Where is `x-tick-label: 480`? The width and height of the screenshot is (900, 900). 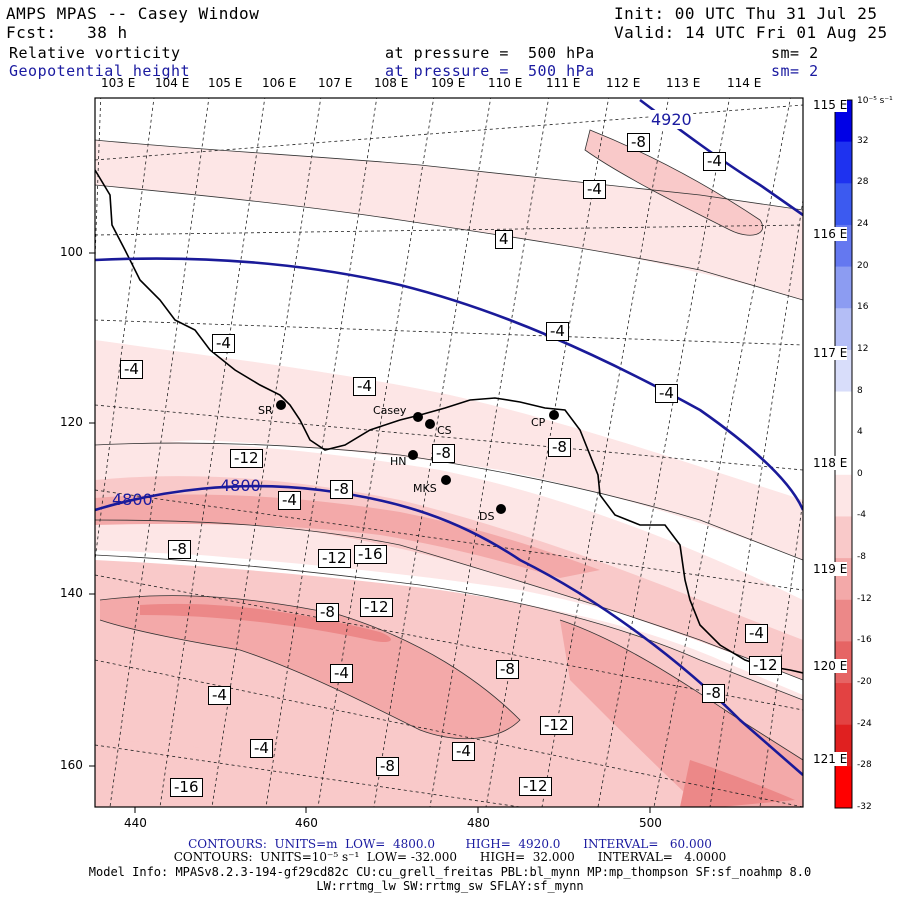
x-tick-label: 480 is located at coordinates (478, 823).